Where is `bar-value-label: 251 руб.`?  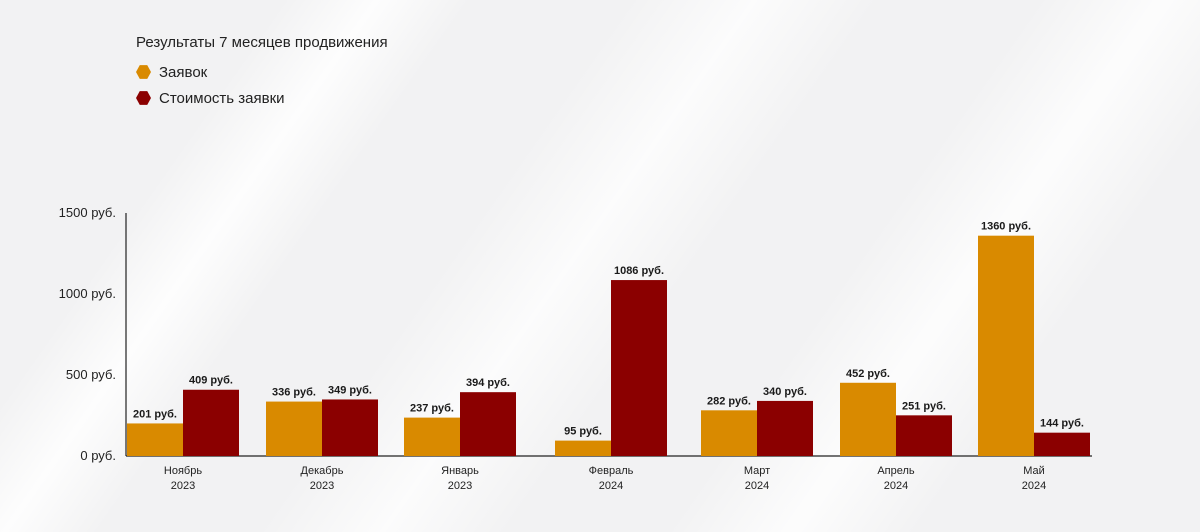 bar-value-label: 251 руб. is located at coordinates (924, 406).